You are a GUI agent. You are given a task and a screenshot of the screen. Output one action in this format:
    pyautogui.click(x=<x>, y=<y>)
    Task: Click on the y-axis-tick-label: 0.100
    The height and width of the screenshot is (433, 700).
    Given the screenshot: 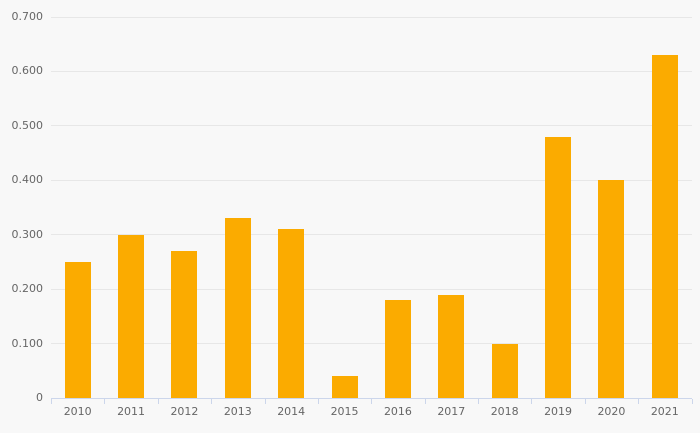 What is the action you would take?
    pyautogui.click(x=27, y=343)
    